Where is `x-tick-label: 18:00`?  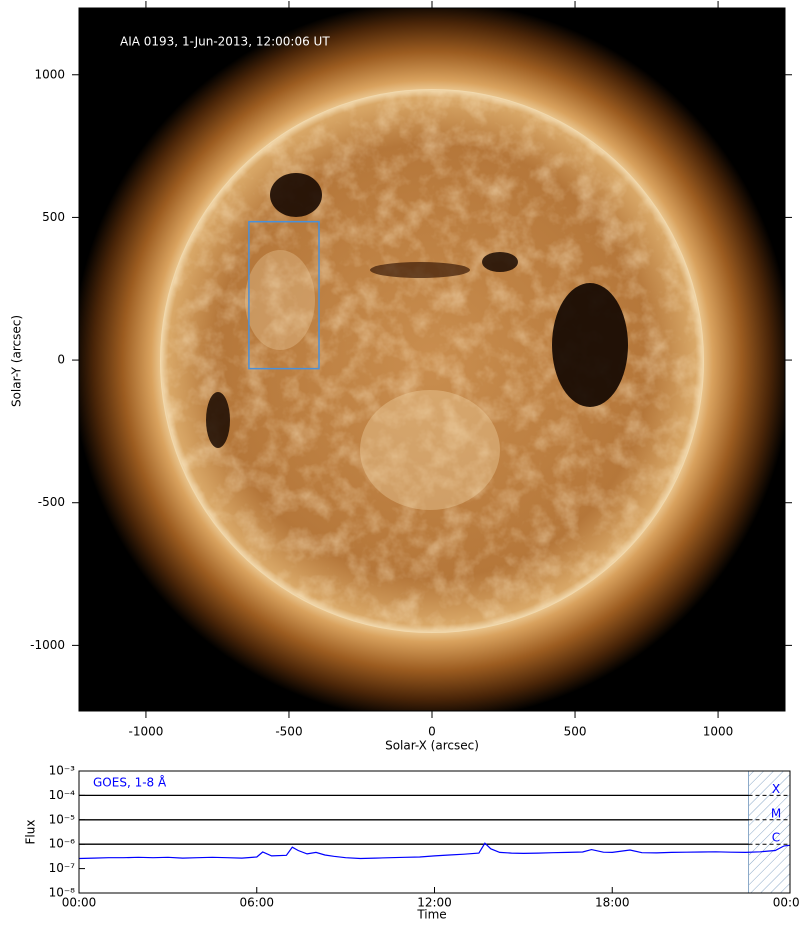 x-tick-label: 18:00 is located at coordinates (612, 903).